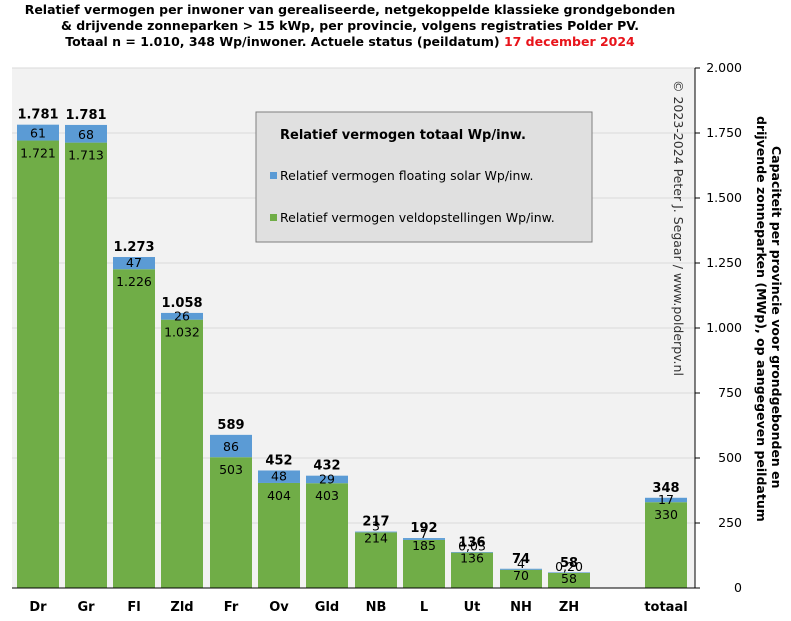  I want to click on y-tick-label: 500, so click(730, 457).